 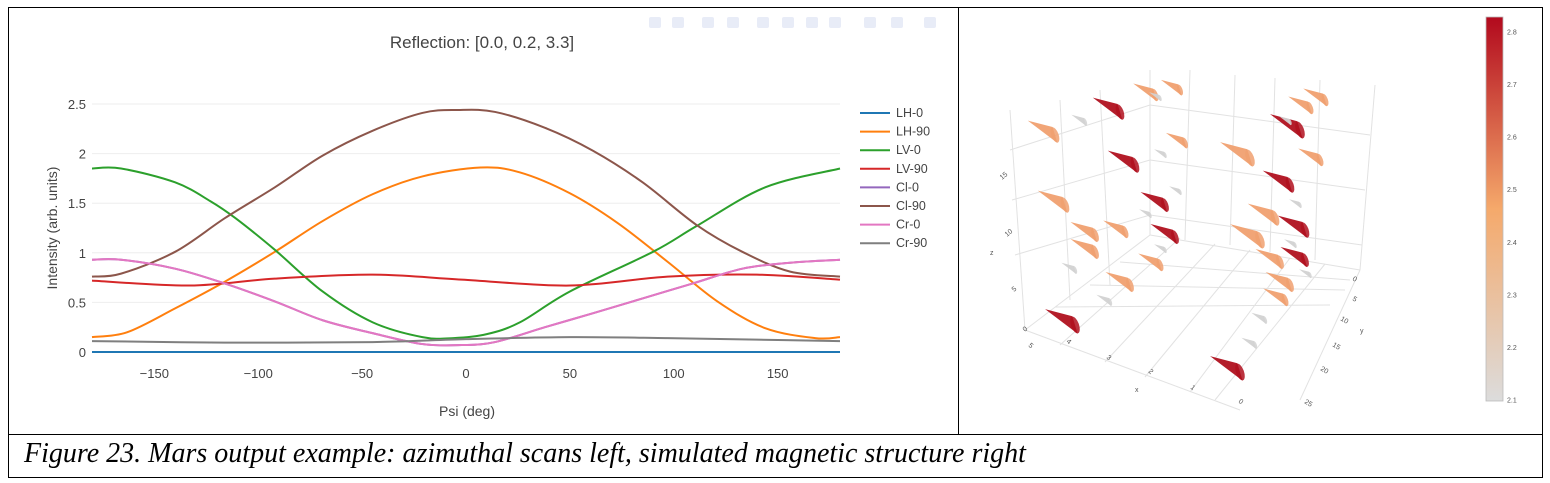 What do you see at coordinates (908, 150) in the screenshot?
I see `legend-item: LV-0` at bounding box center [908, 150].